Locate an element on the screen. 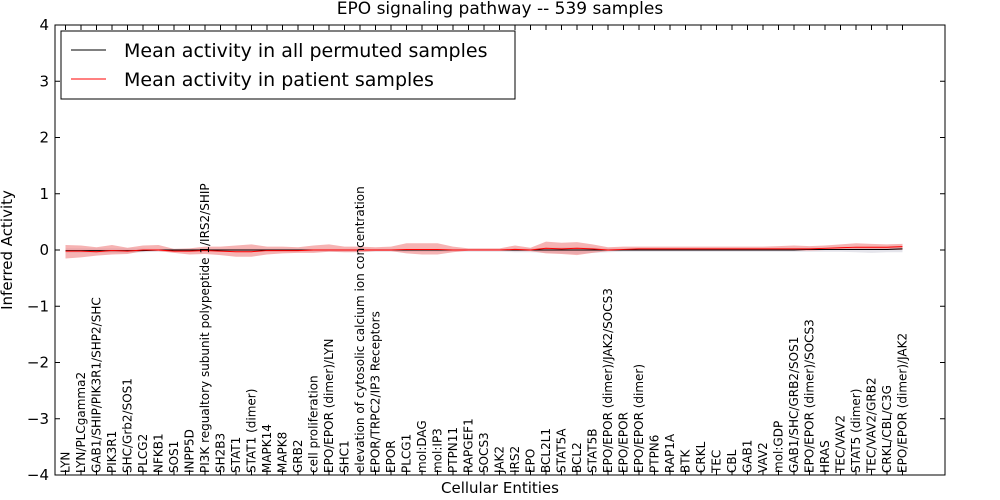 The height and width of the screenshot is (500, 1000). category-label: JAK2 is located at coordinates (500, 460).